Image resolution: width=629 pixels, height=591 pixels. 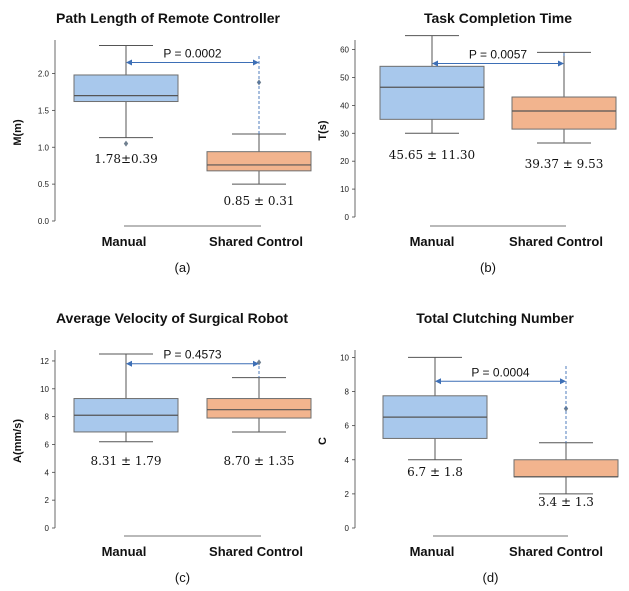 I want to click on y-tick-label: 0.0, so click(x=44, y=221).